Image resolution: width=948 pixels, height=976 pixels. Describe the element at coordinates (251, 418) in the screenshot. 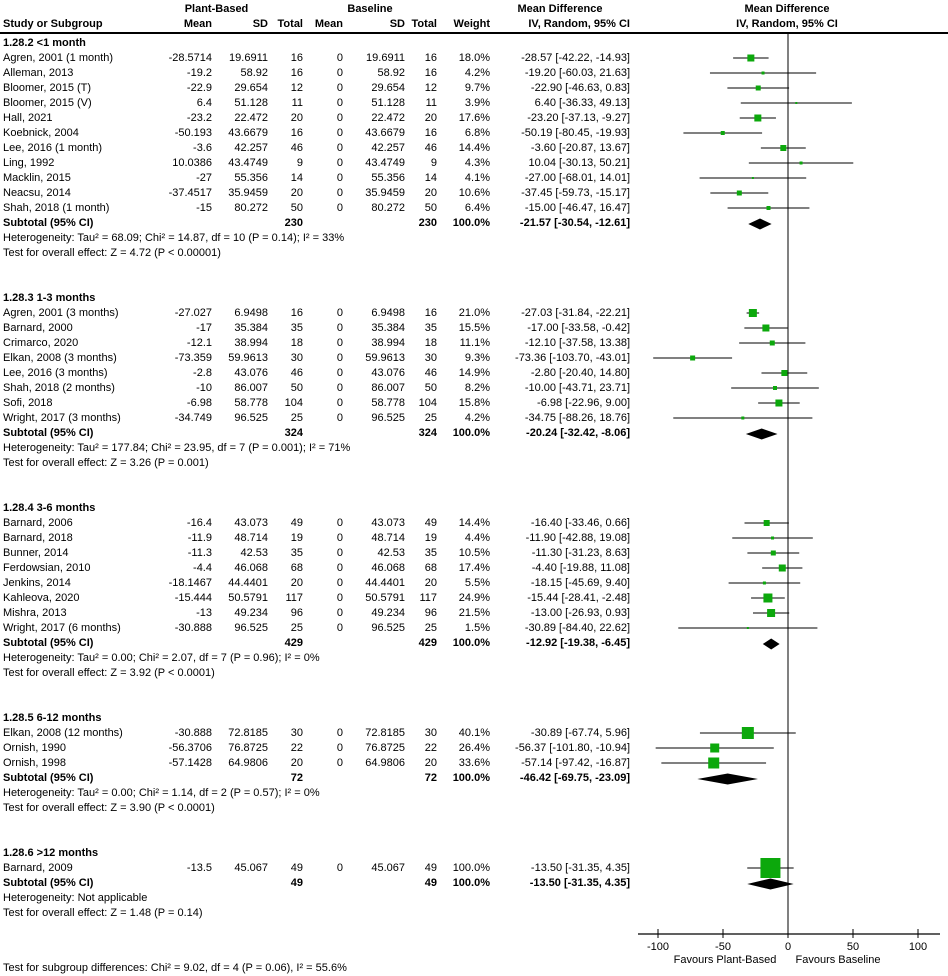

I see `sd-plant: 96.525` at that location.